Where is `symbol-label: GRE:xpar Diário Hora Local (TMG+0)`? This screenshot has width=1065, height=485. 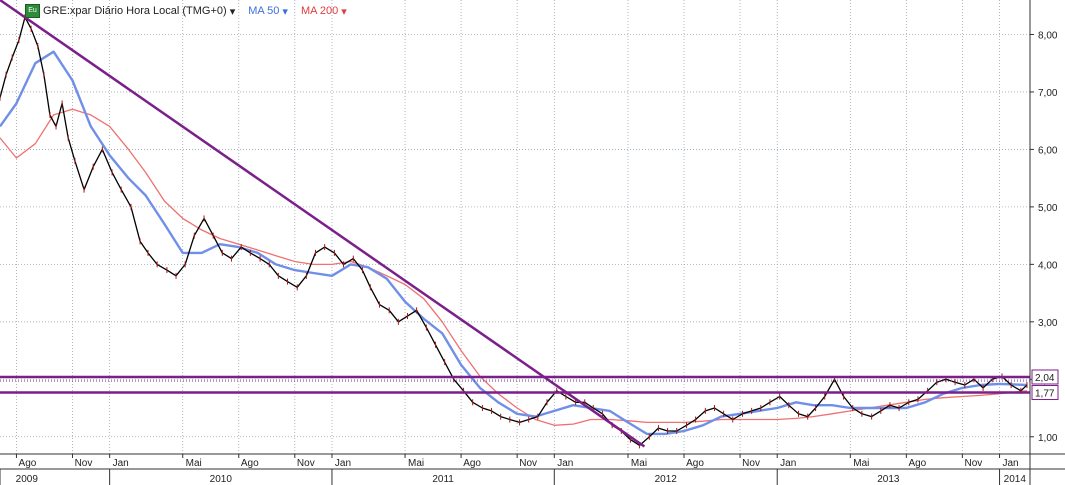
symbol-label: GRE:xpar Diário Hora Local (TMG+0) is located at coordinates (135, 11).